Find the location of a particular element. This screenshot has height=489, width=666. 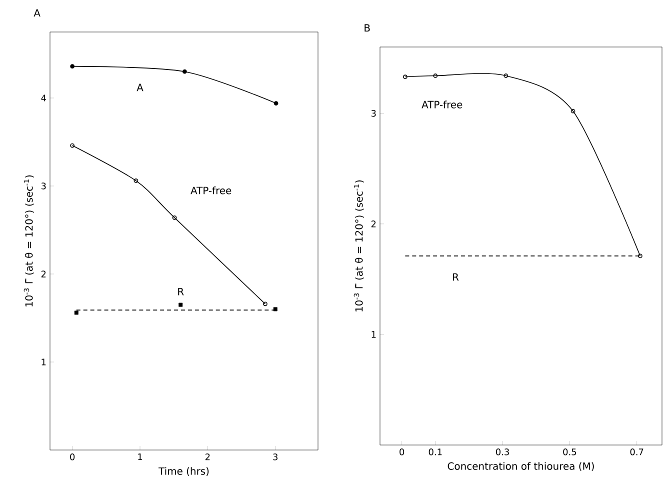

x-tick-label: 0.7 is located at coordinates (637, 452).